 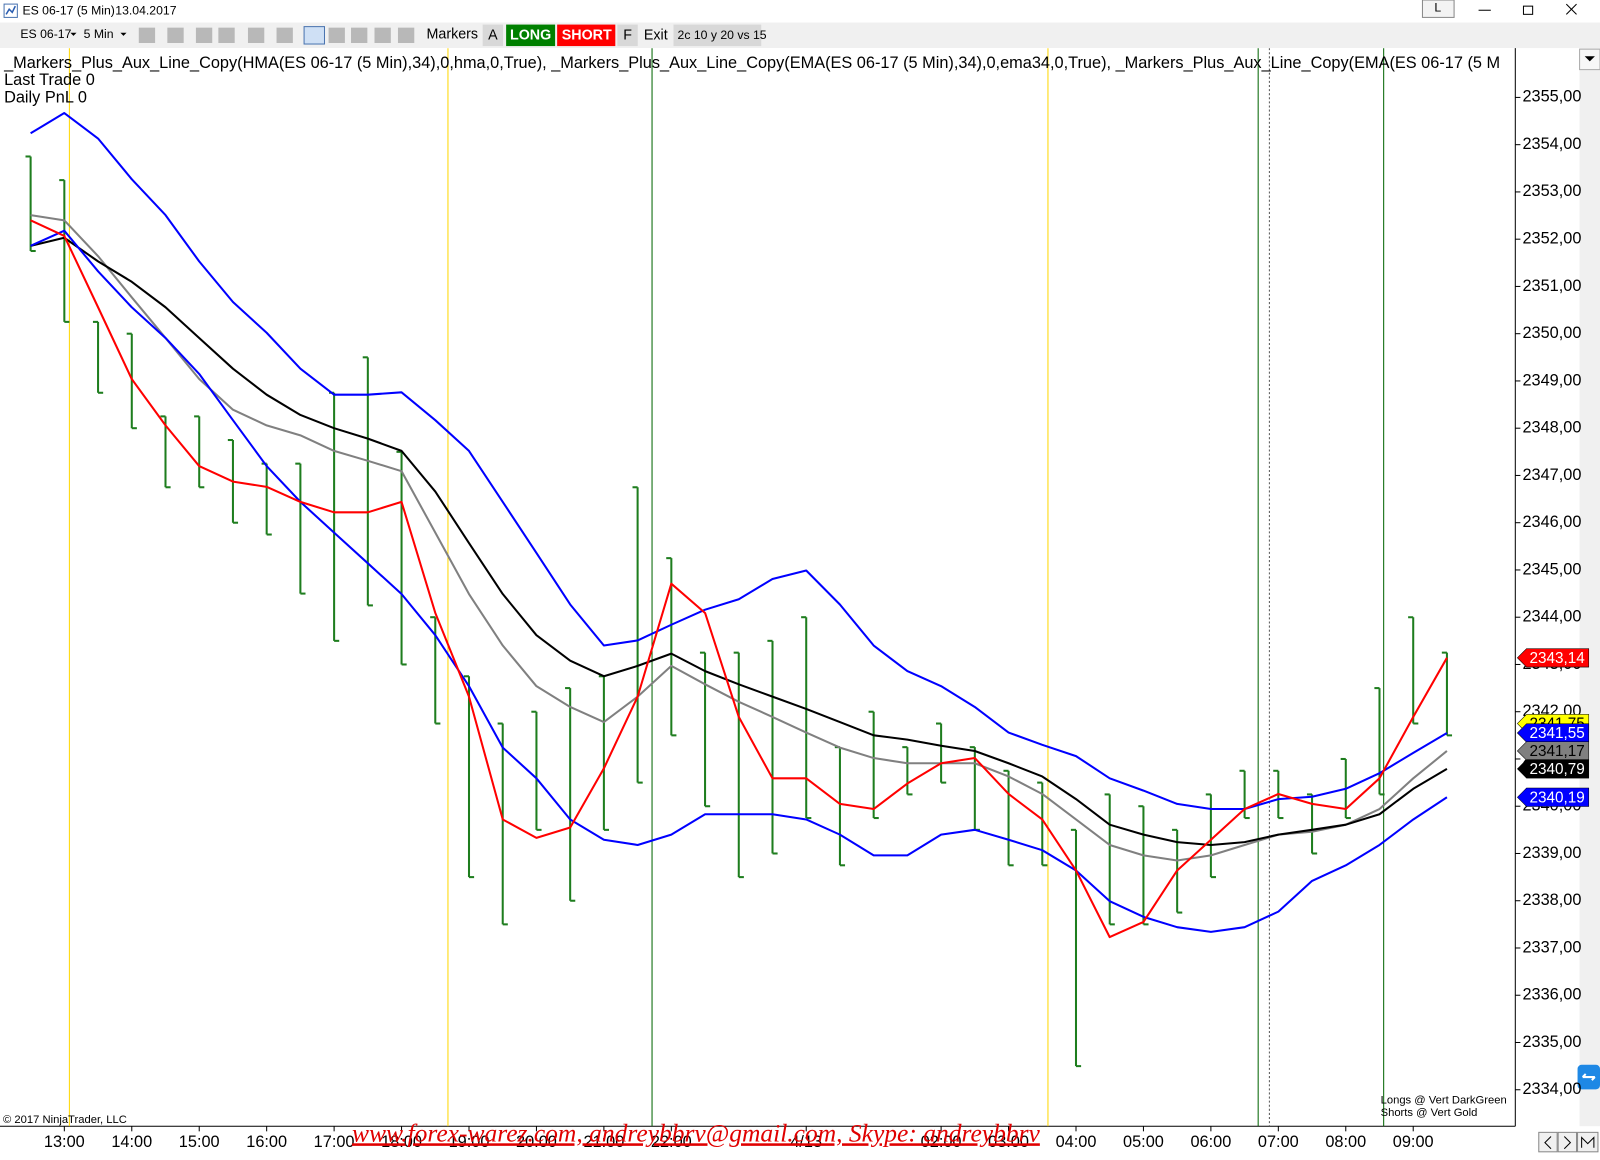 What do you see at coordinates (1571, 9) in the screenshot?
I see `close-button` at bounding box center [1571, 9].